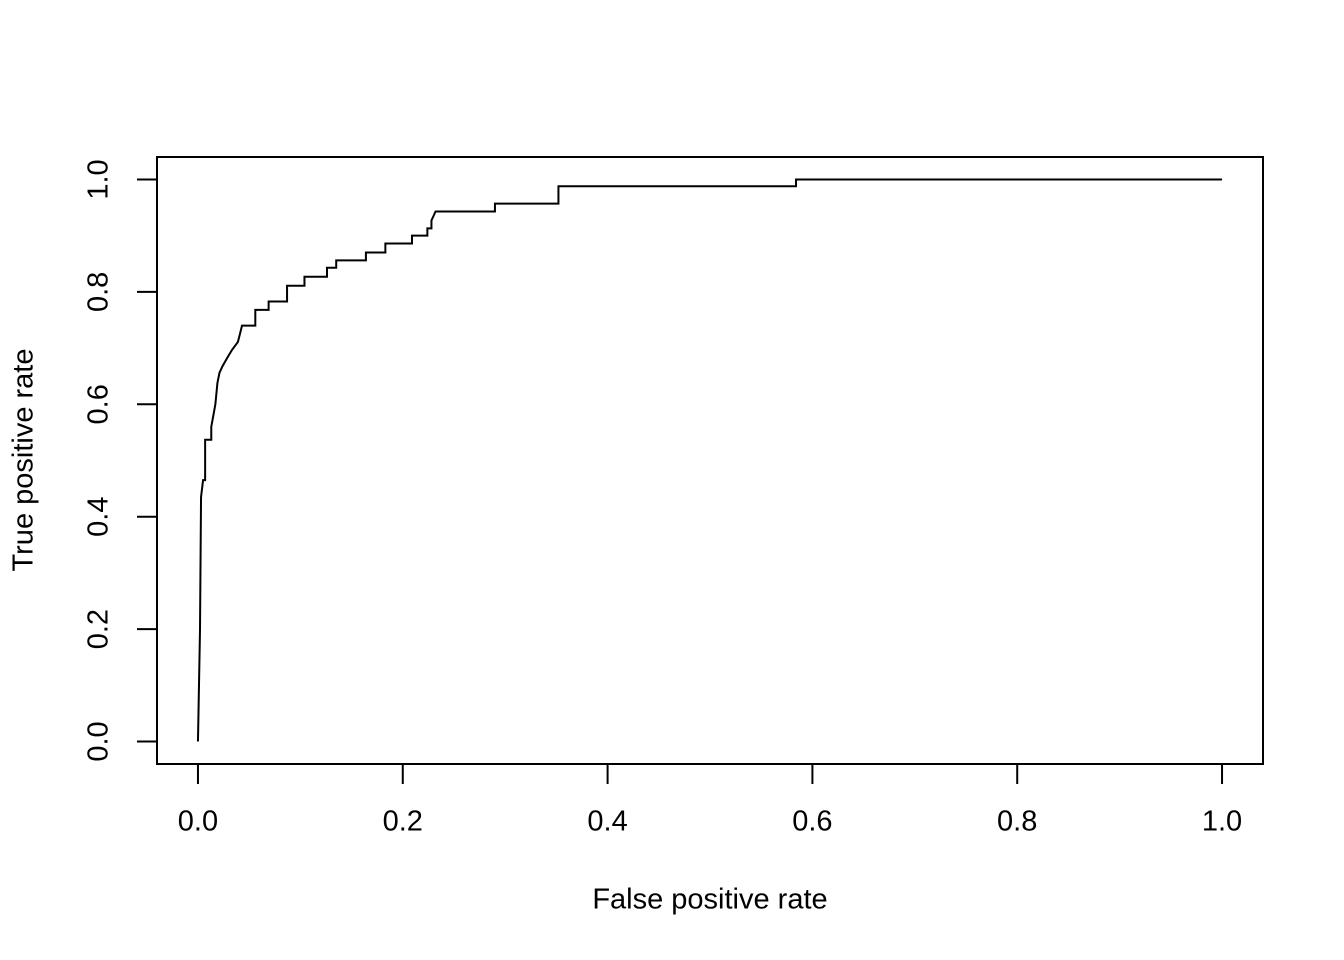 This screenshot has width=1344, height=960. What do you see at coordinates (99, 179) in the screenshot?
I see `y-tick-label: 1.0` at bounding box center [99, 179].